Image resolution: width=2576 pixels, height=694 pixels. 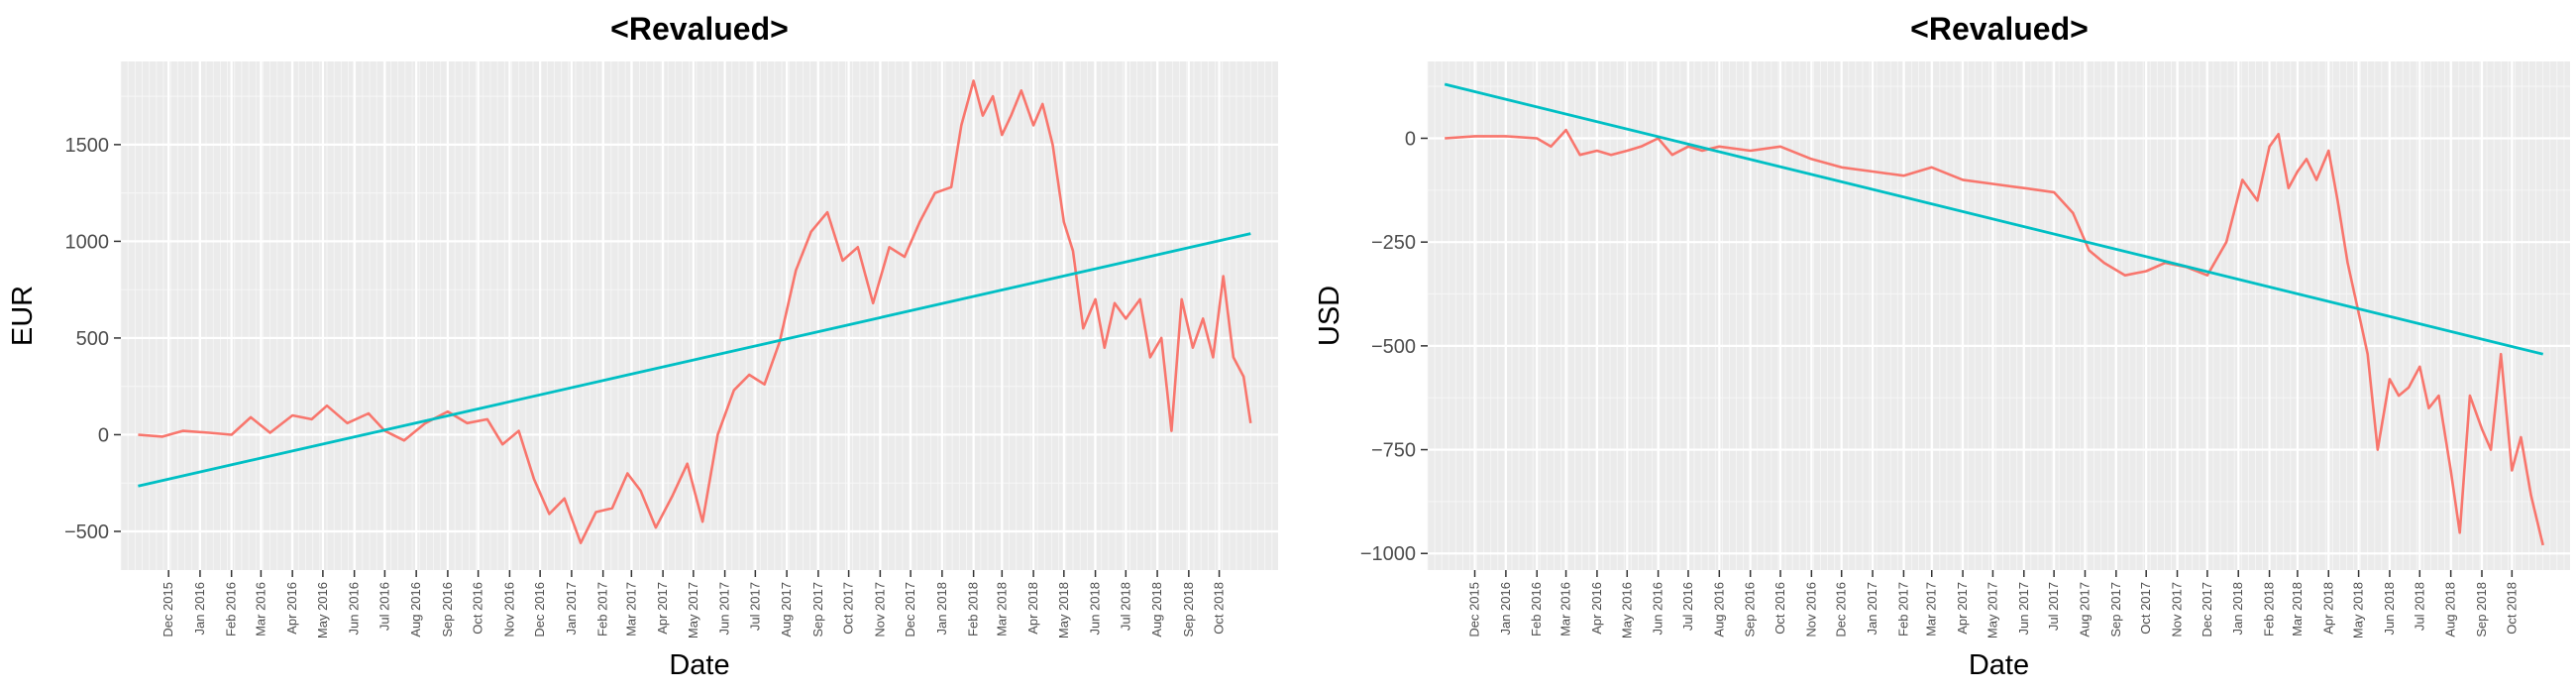 I want to click on y-tick-label: 1500, so click(x=88, y=146).